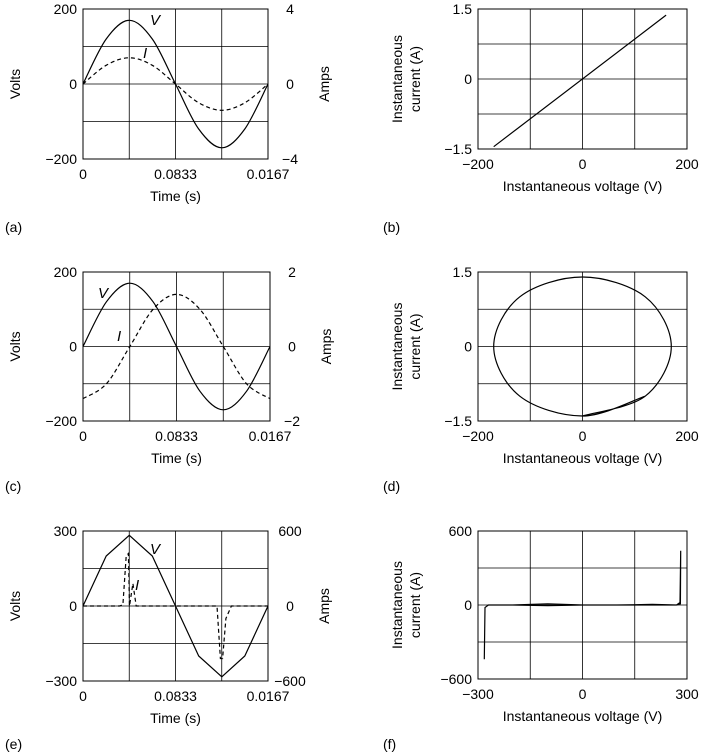  I want to click on y2-tick-label: 2, so click(292, 272).